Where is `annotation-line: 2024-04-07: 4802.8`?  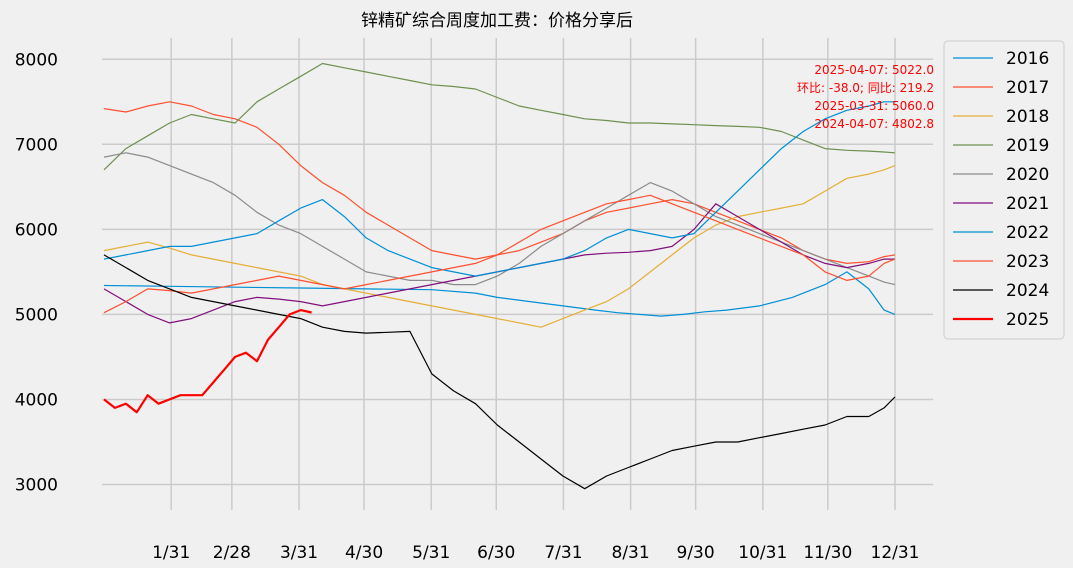
annotation-line: 2024-04-07: 4802.8 is located at coordinates (874, 124).